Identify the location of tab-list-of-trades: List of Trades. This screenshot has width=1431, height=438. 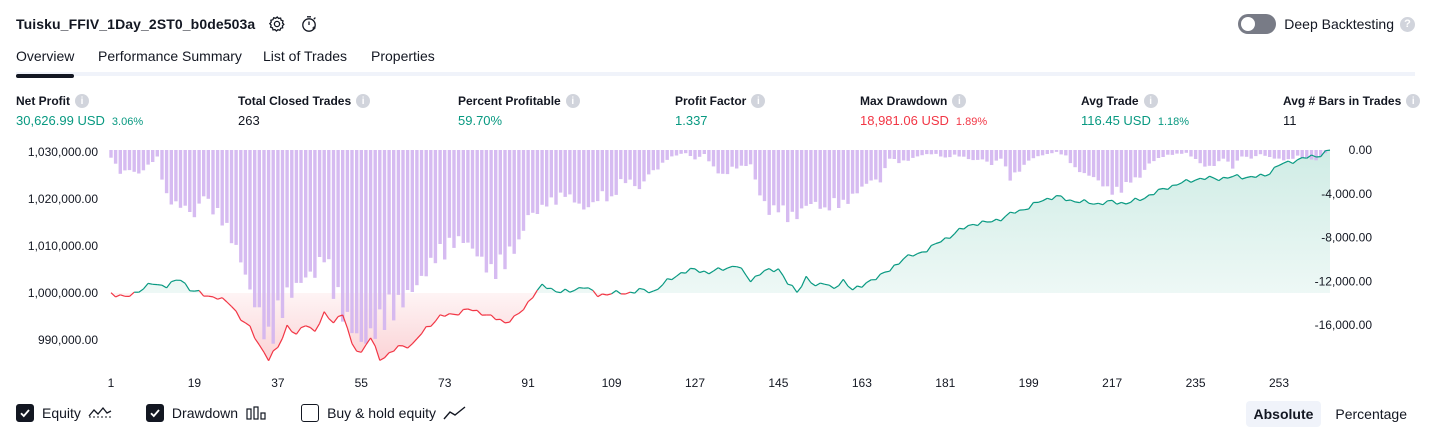
(305, 56).